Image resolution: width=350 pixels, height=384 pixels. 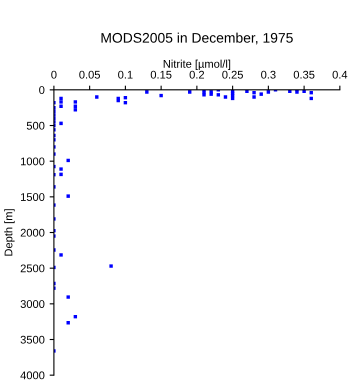 I want to click on y-tick-label: 0, so click(x=41, y=90).